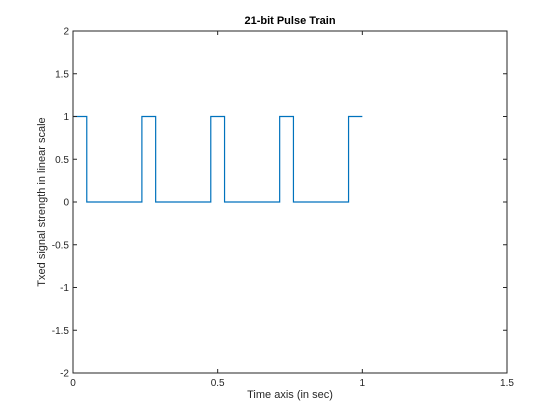 The height and width of the screenshot is (420, 560). What do you see at coordinates (61, 245) in the screenshot?
I see `y-tick-label: -0.5` at bounding box center [61, 245].